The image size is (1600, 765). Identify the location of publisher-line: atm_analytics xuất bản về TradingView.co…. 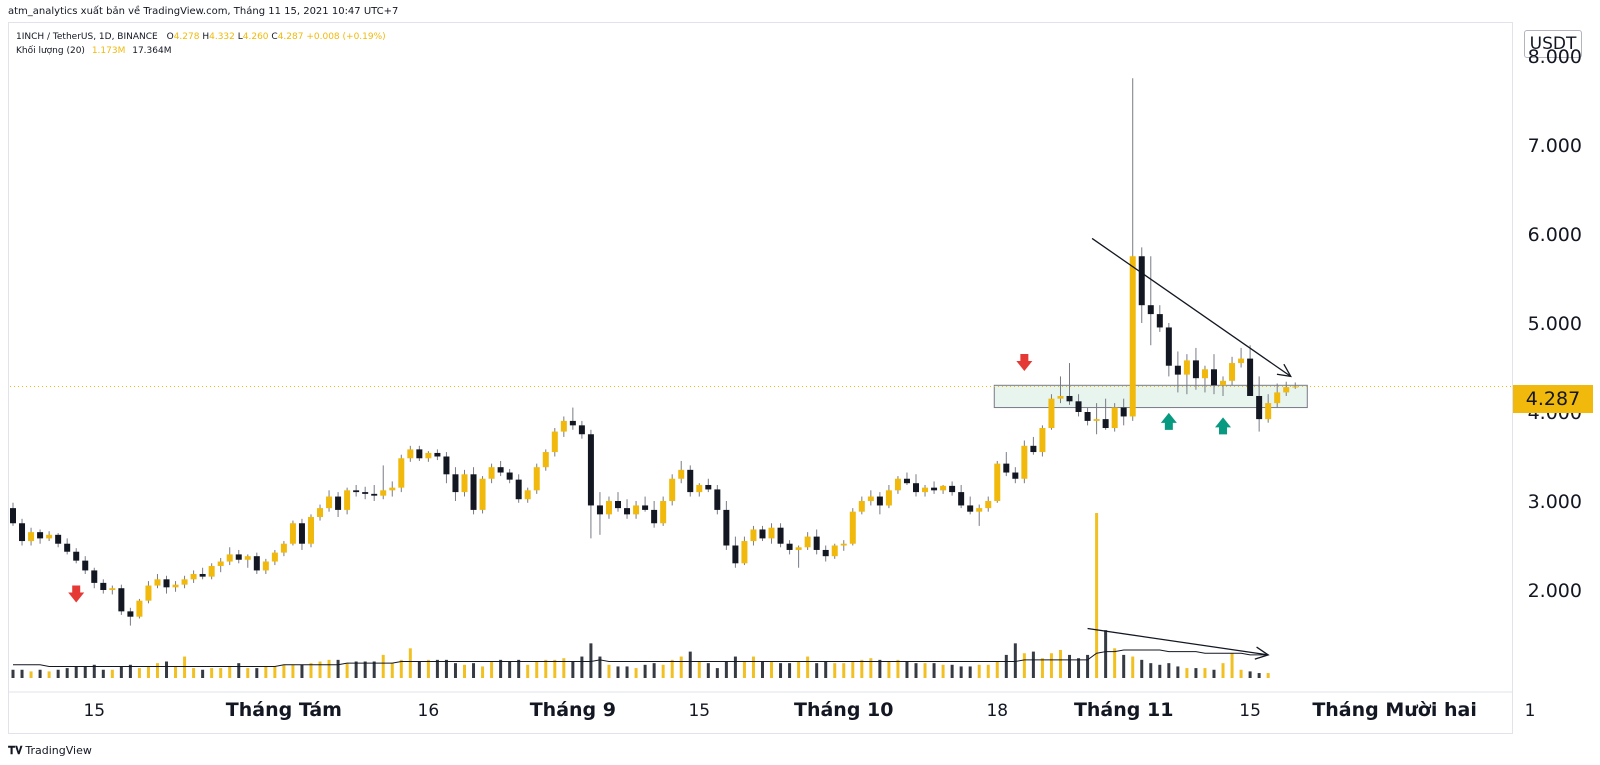
(203, 11).